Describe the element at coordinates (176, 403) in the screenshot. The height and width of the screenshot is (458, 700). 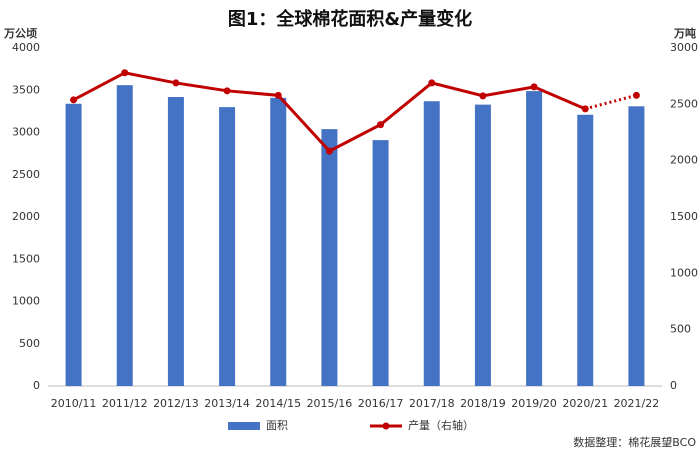
I see `x-tick-label: 2012/13` at that location.